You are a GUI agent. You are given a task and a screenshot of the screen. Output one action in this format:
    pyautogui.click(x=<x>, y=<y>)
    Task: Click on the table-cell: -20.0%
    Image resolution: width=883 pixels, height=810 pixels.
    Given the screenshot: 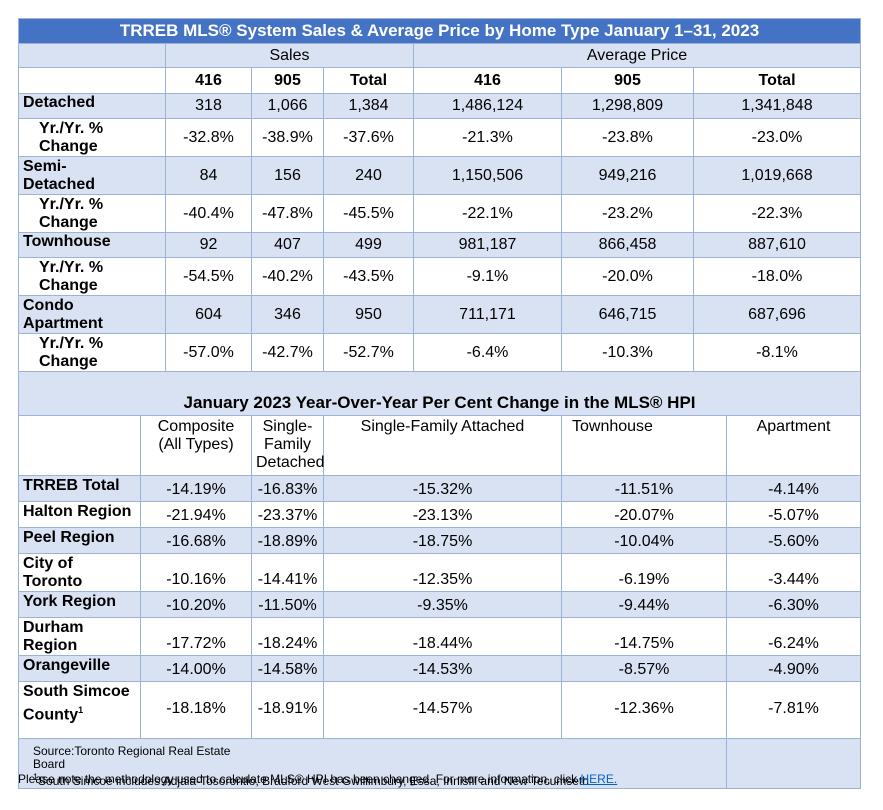 What is the action you would take?
    pyautogui.click(x=627, y=276)
    